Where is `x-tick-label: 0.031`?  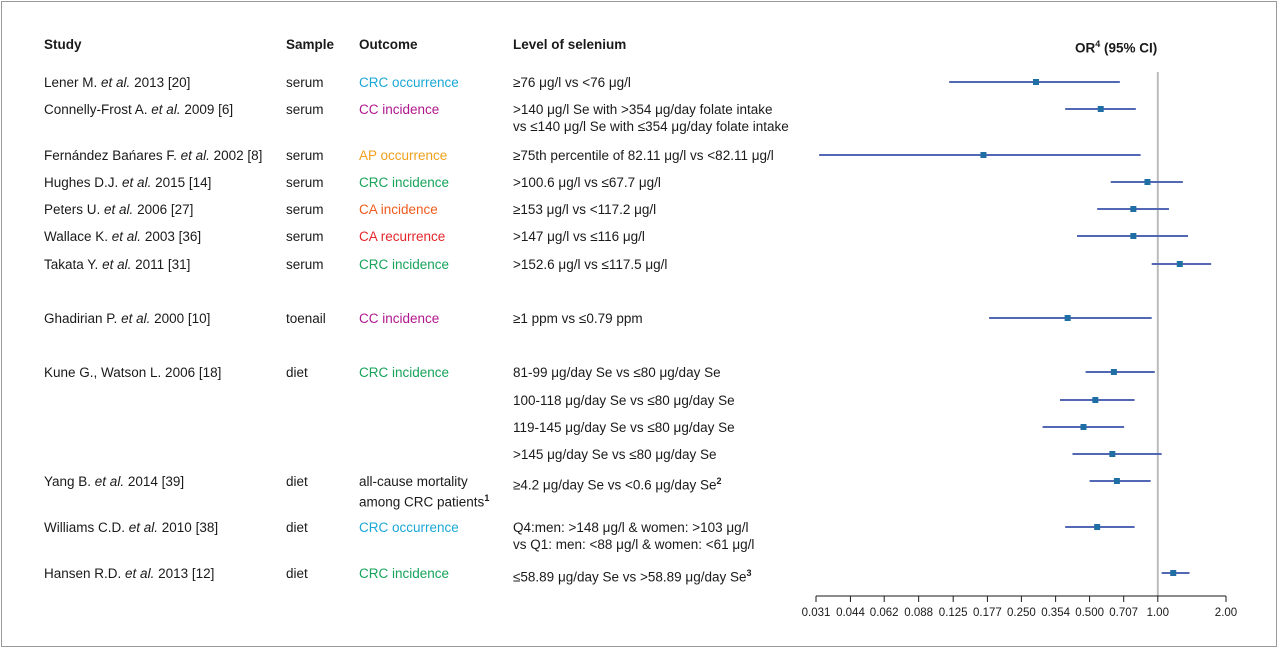
x-tick-label: 0.031 is located at coordinates (816, 613).